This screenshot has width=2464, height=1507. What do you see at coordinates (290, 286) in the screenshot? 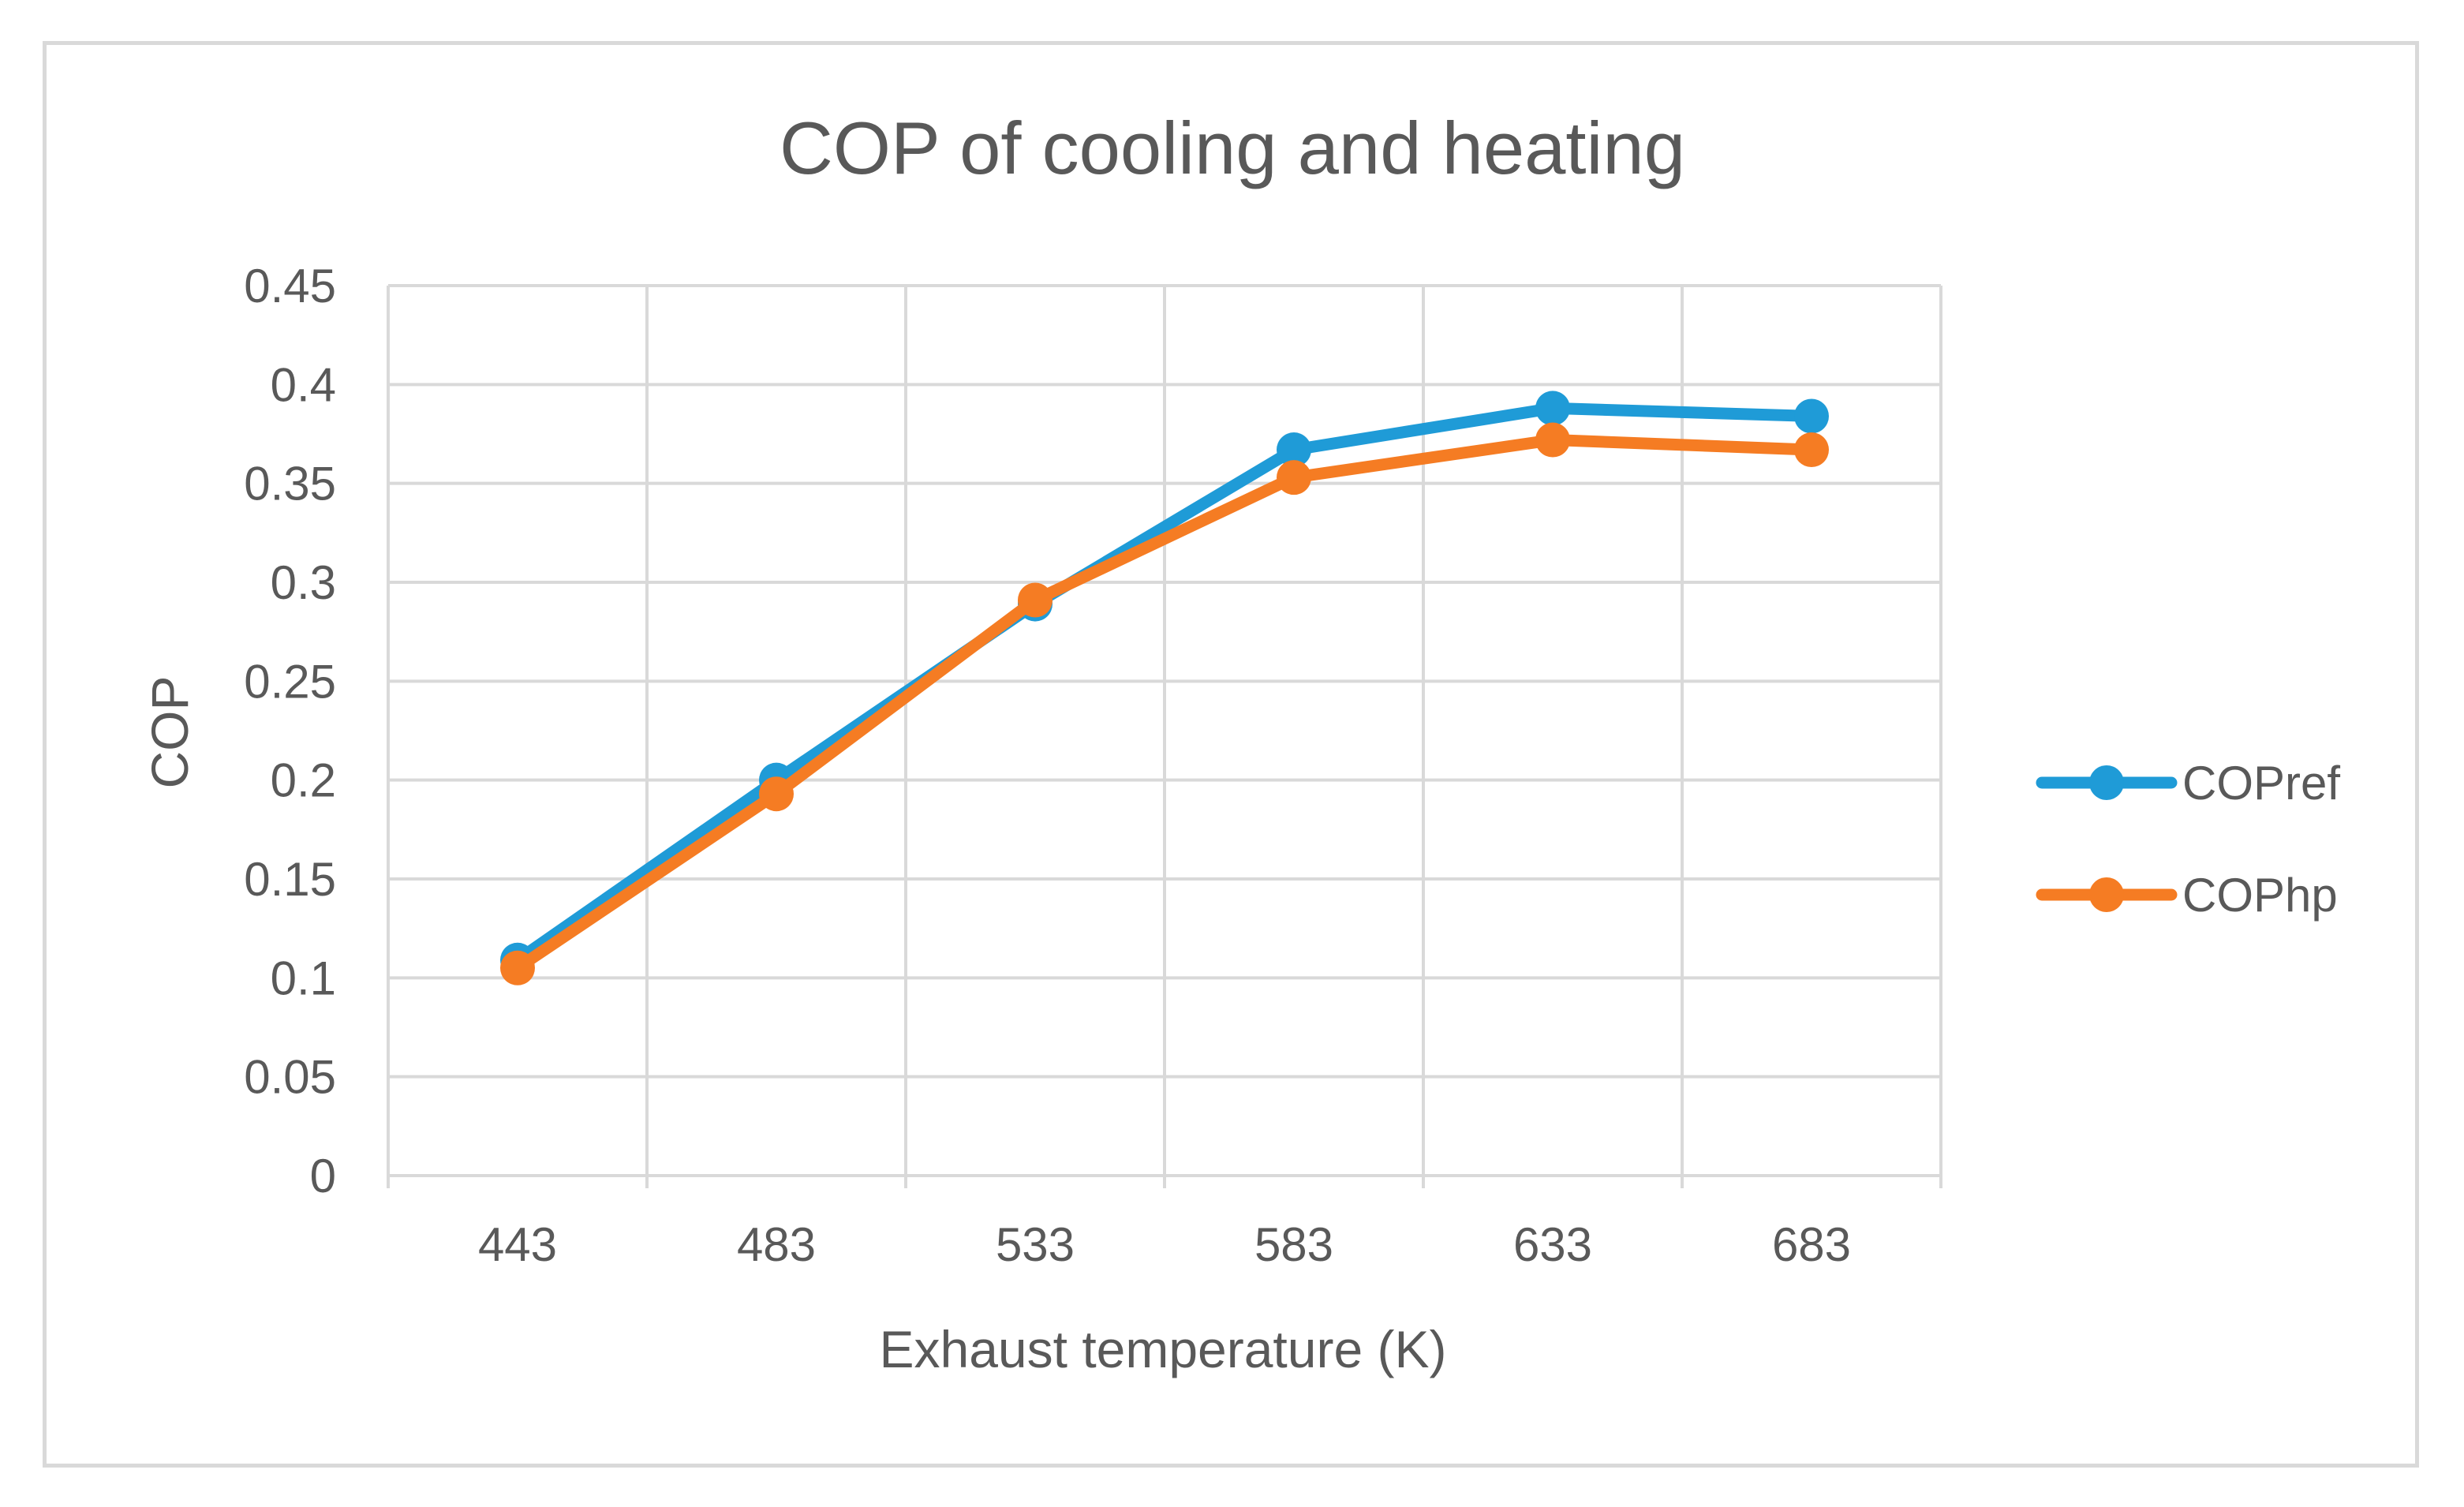
I see `y-tick-label: 0.45` at bounding box center [290, 286].